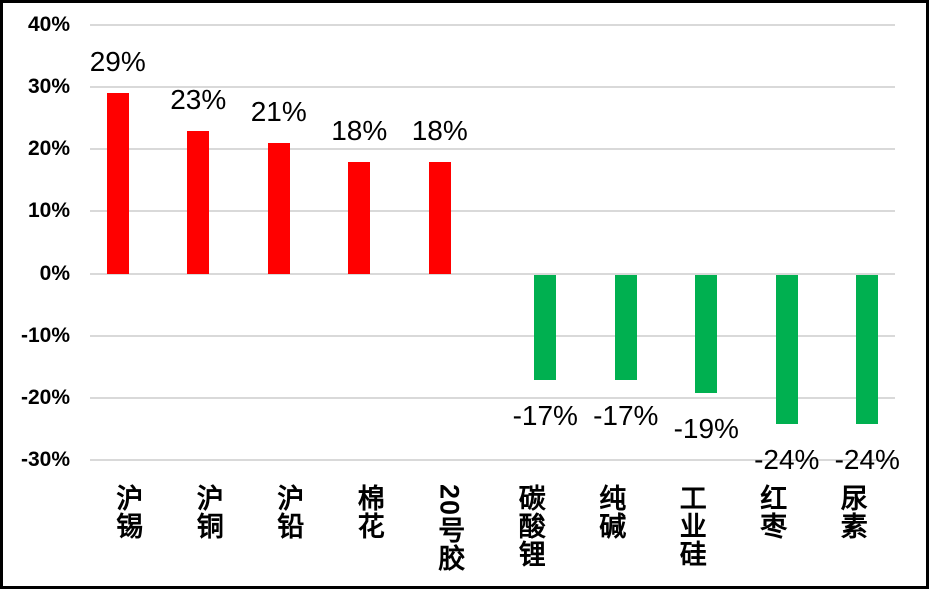 The width and height of the screenshot is (929, 589). Describe the element at coordinates (368, 512) in the screenshot. I see `x-axis-category-label: 棉花` at that location.